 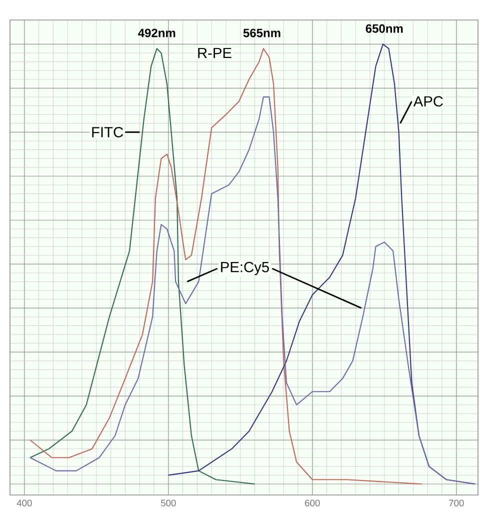 What do you see at coordinates (428, 101) in the screenshot?
I see `series-label: APC` at bounding box center [428, 101].